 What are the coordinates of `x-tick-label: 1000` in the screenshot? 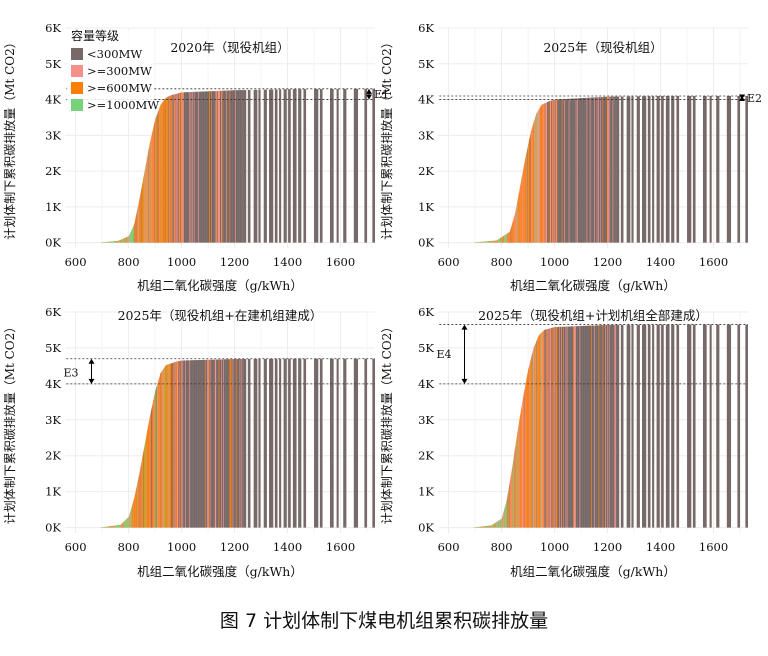 It's located at (181, 547).